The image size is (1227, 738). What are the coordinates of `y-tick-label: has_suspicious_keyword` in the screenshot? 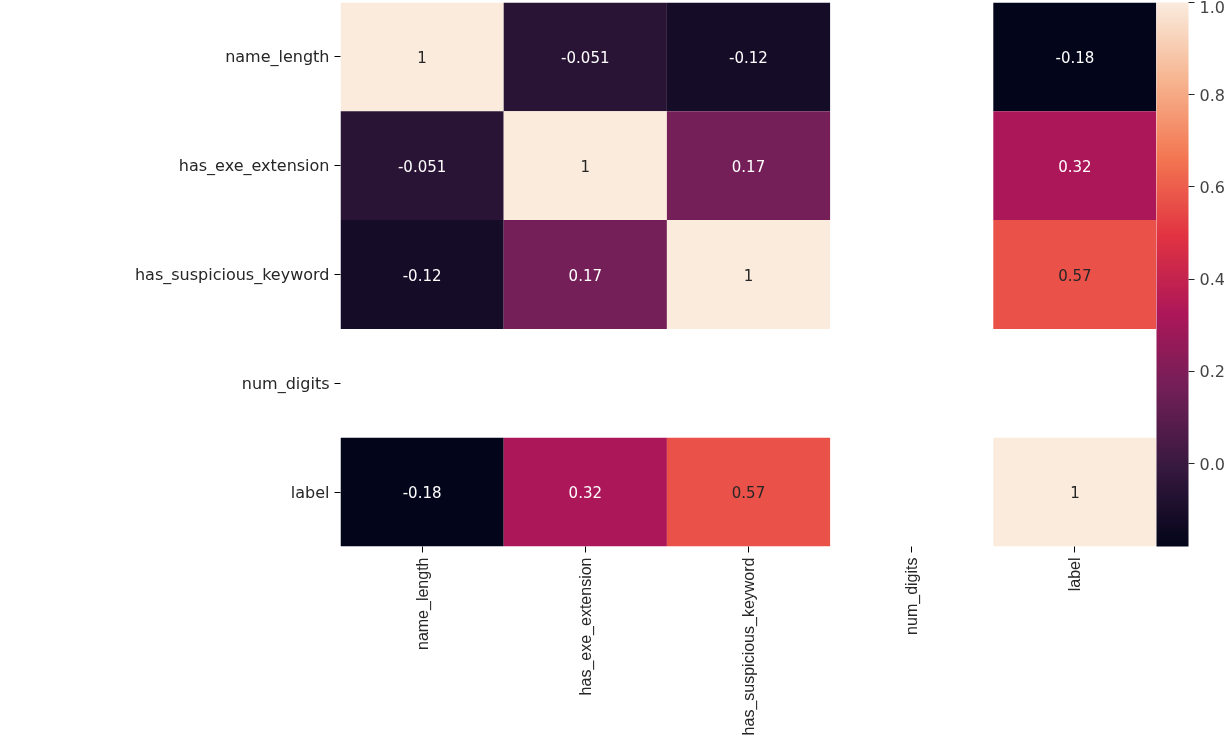 It's located at (232, 275).